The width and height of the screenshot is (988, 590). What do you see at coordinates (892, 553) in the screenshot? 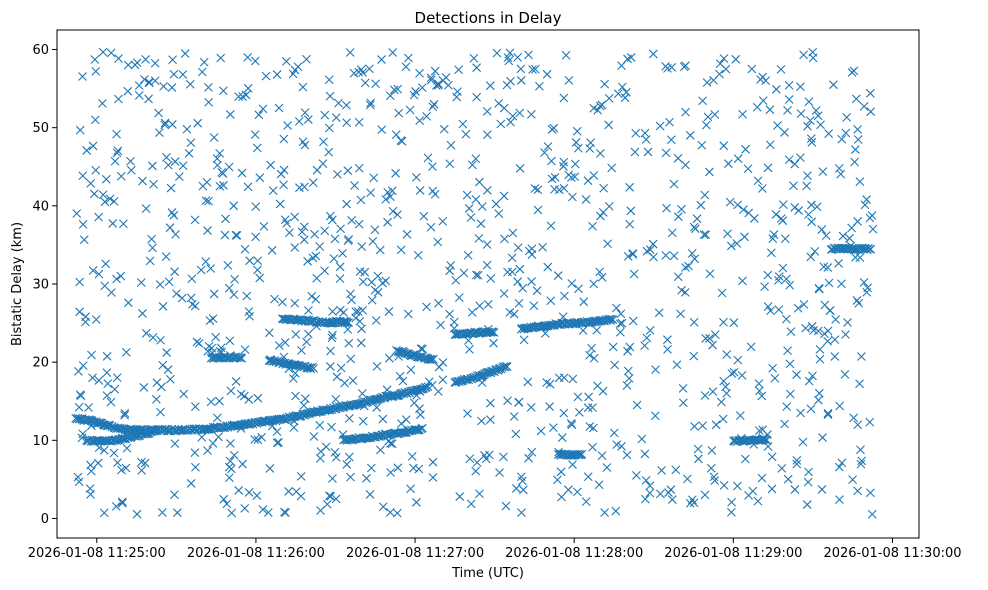
I see `x-tick-label: 2026-01-08 11:30:00` at bounding box center [892, 553].